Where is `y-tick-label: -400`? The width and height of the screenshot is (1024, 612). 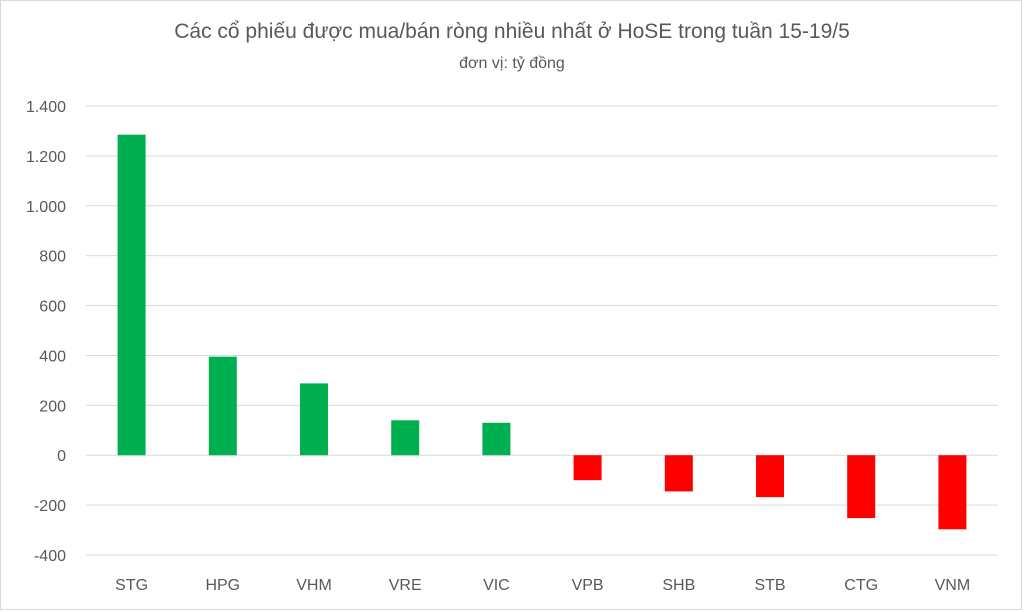 y-tick-label: -400 is located at coordinates (50, 556).